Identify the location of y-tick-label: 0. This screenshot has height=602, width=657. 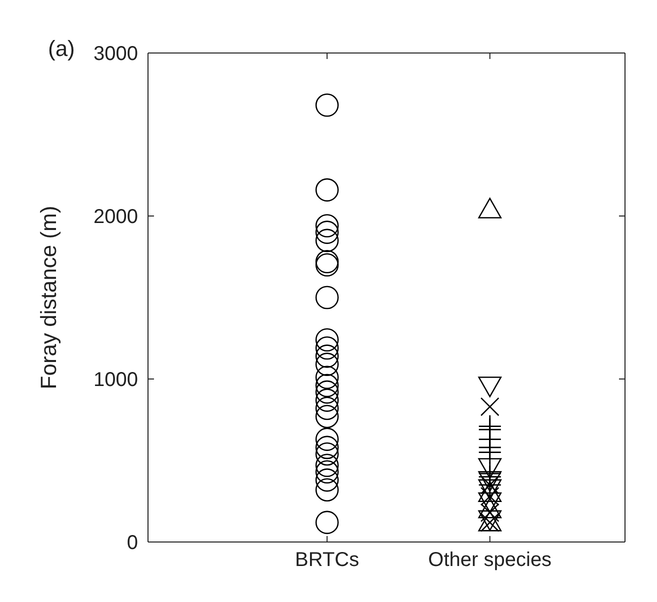
(132, 543).